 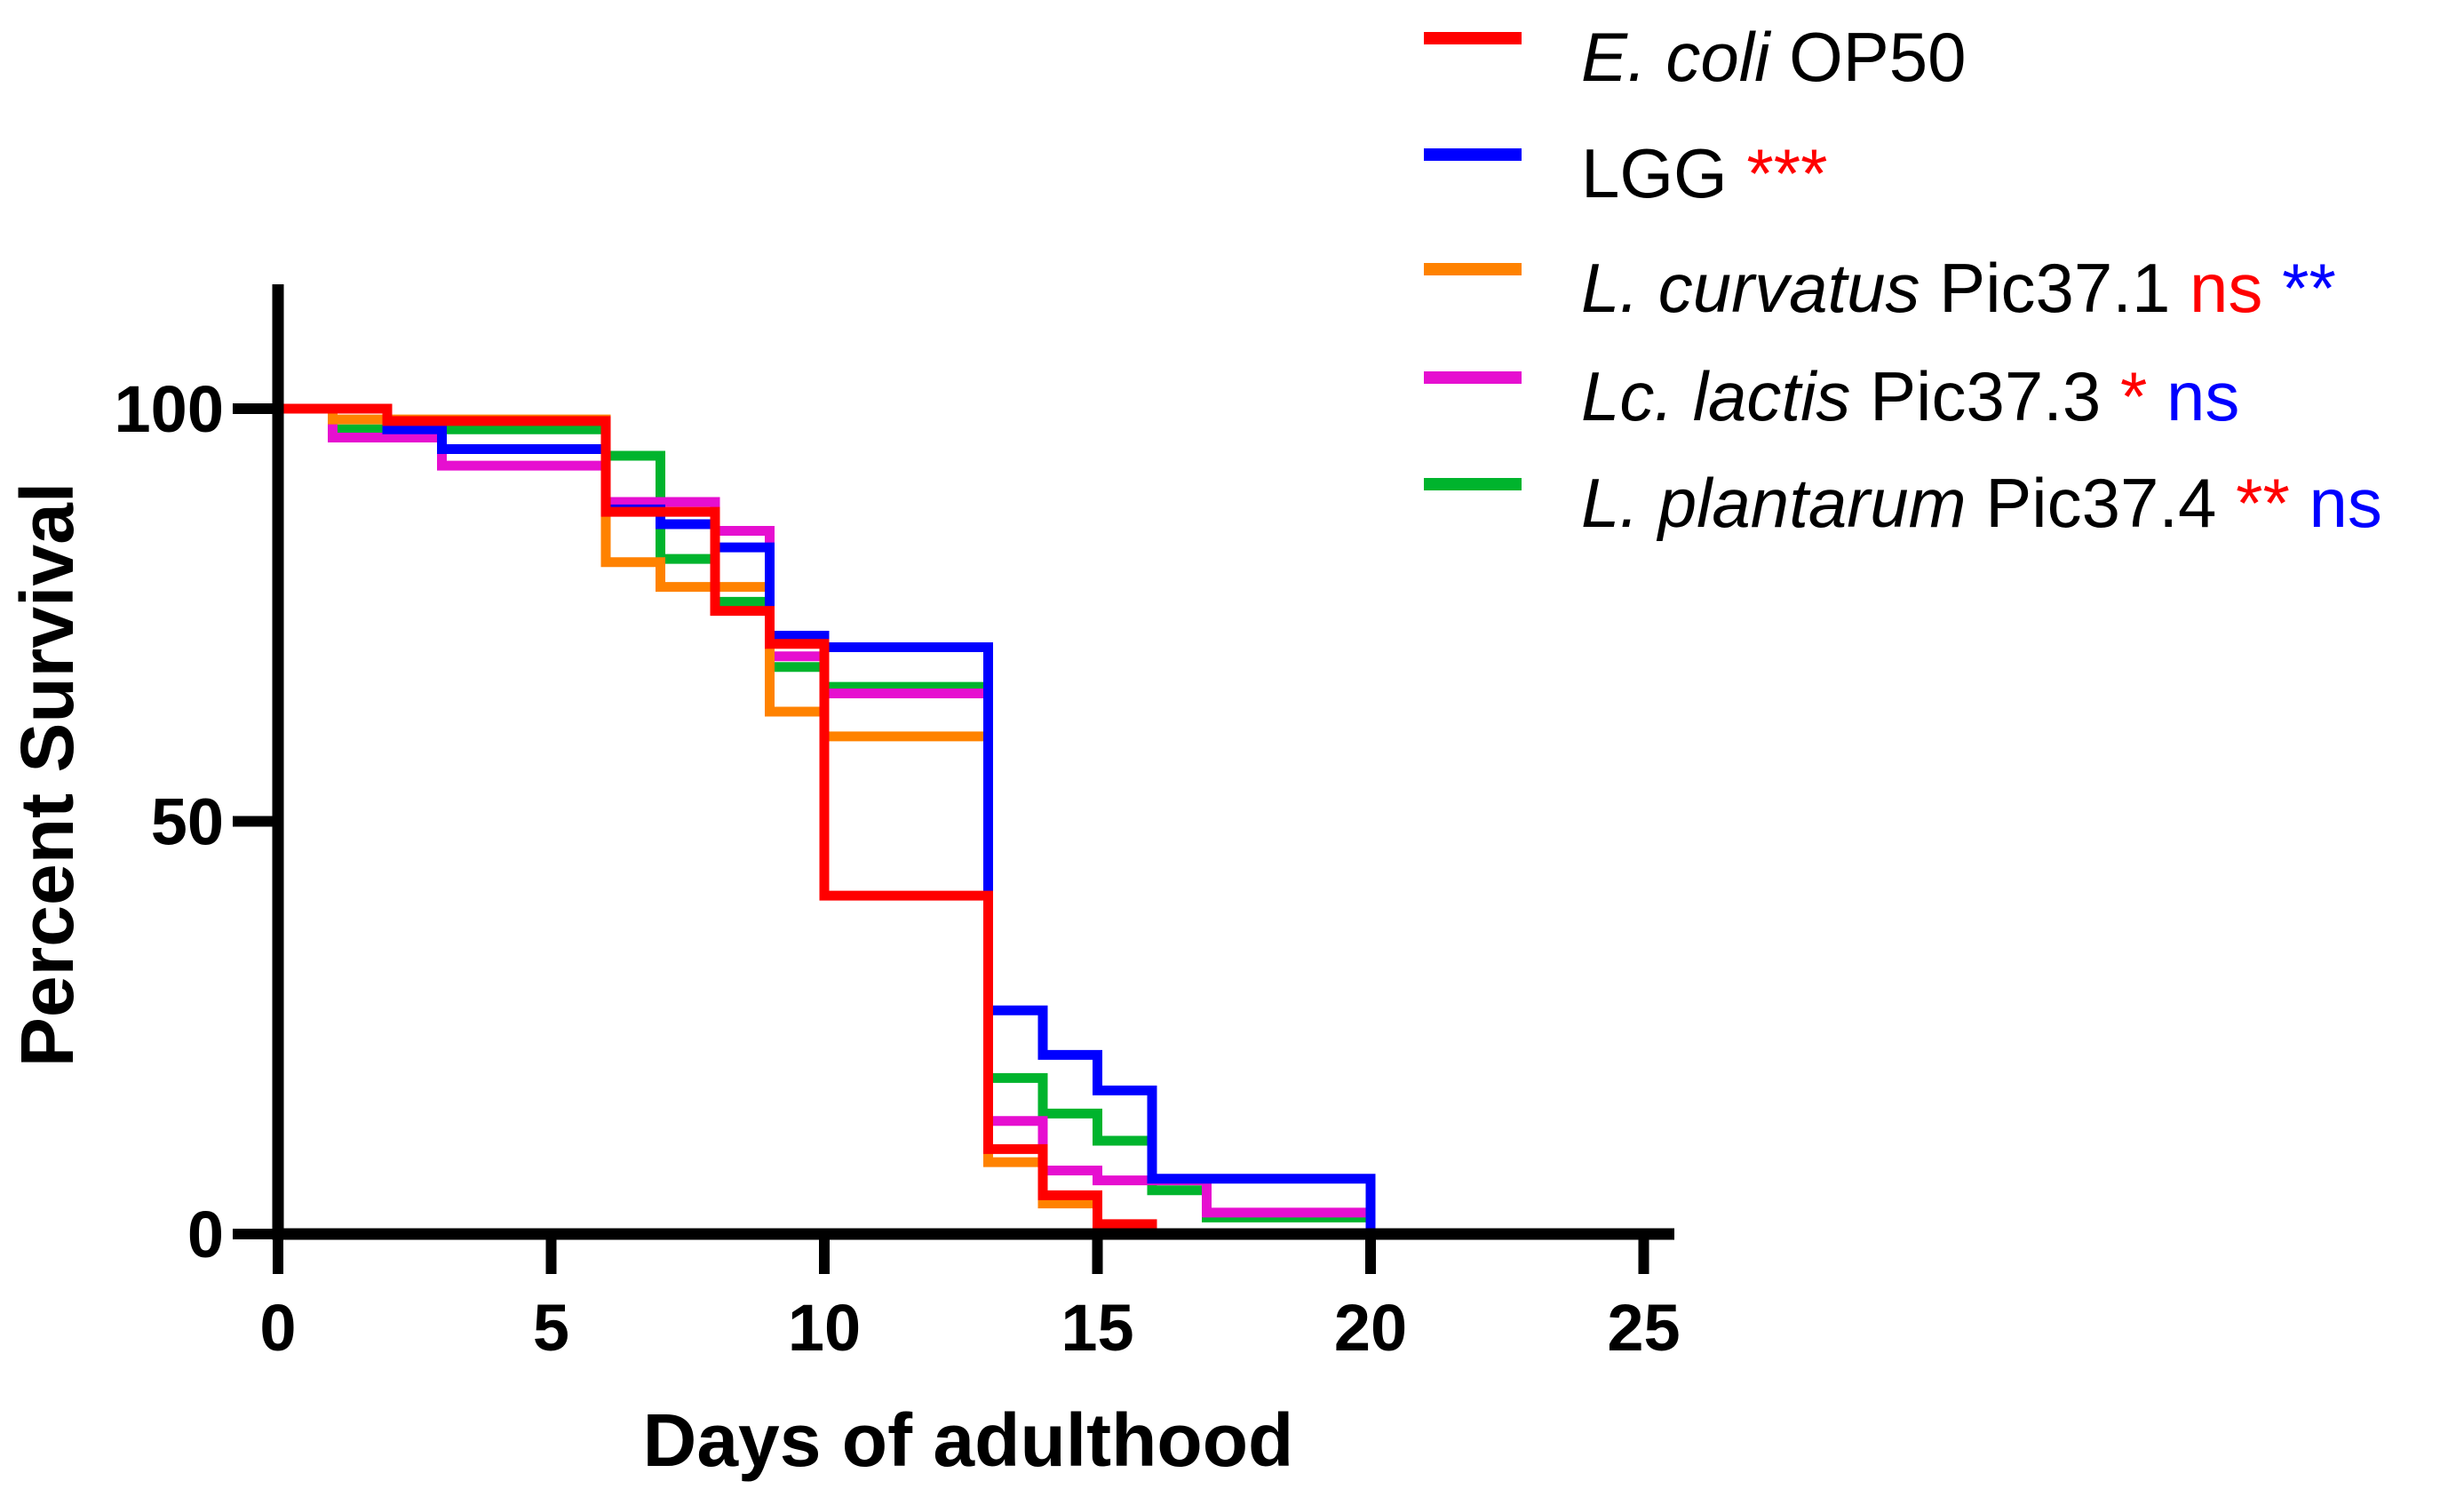 I want to click on x-tick-label-10: 10, so click(x=824, y=1328).